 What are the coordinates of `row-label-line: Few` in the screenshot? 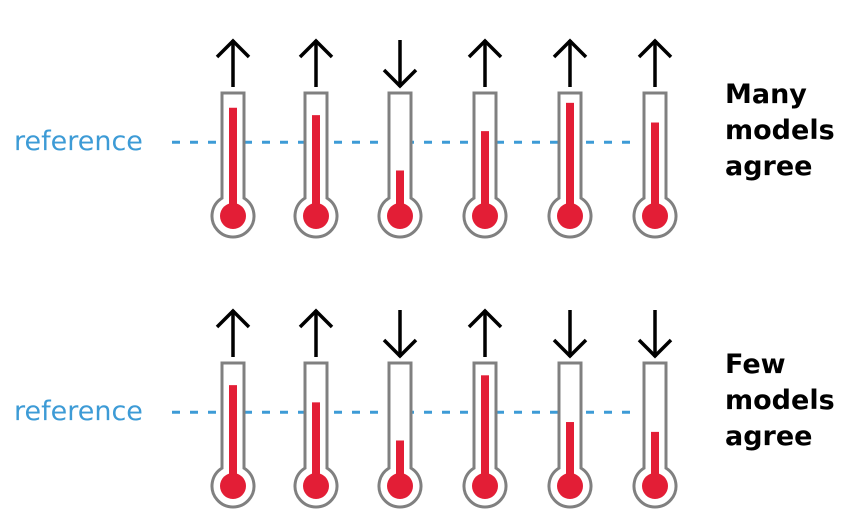 It's located at (755, 364).